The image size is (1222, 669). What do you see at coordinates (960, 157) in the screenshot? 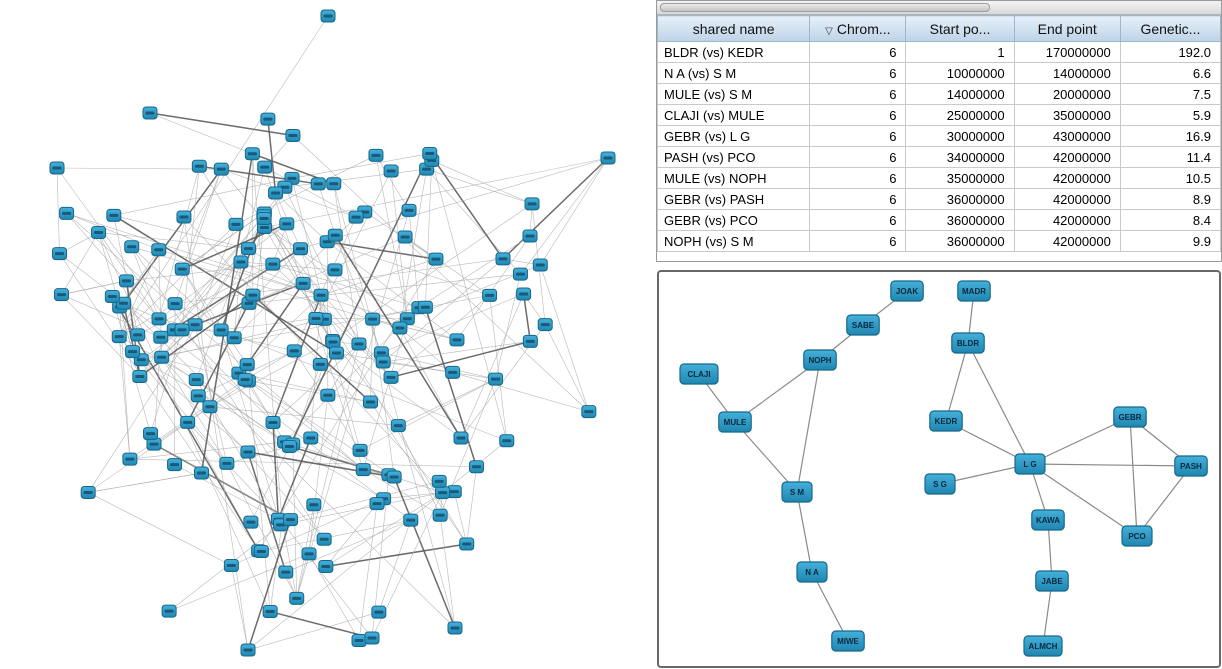
I see `cell-value: 34000000` at bounding box center [960, 157].